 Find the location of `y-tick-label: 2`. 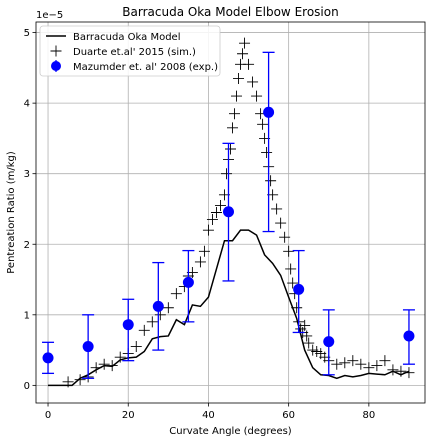

y-tick-label: 2 is located at coordinates (27, 245).